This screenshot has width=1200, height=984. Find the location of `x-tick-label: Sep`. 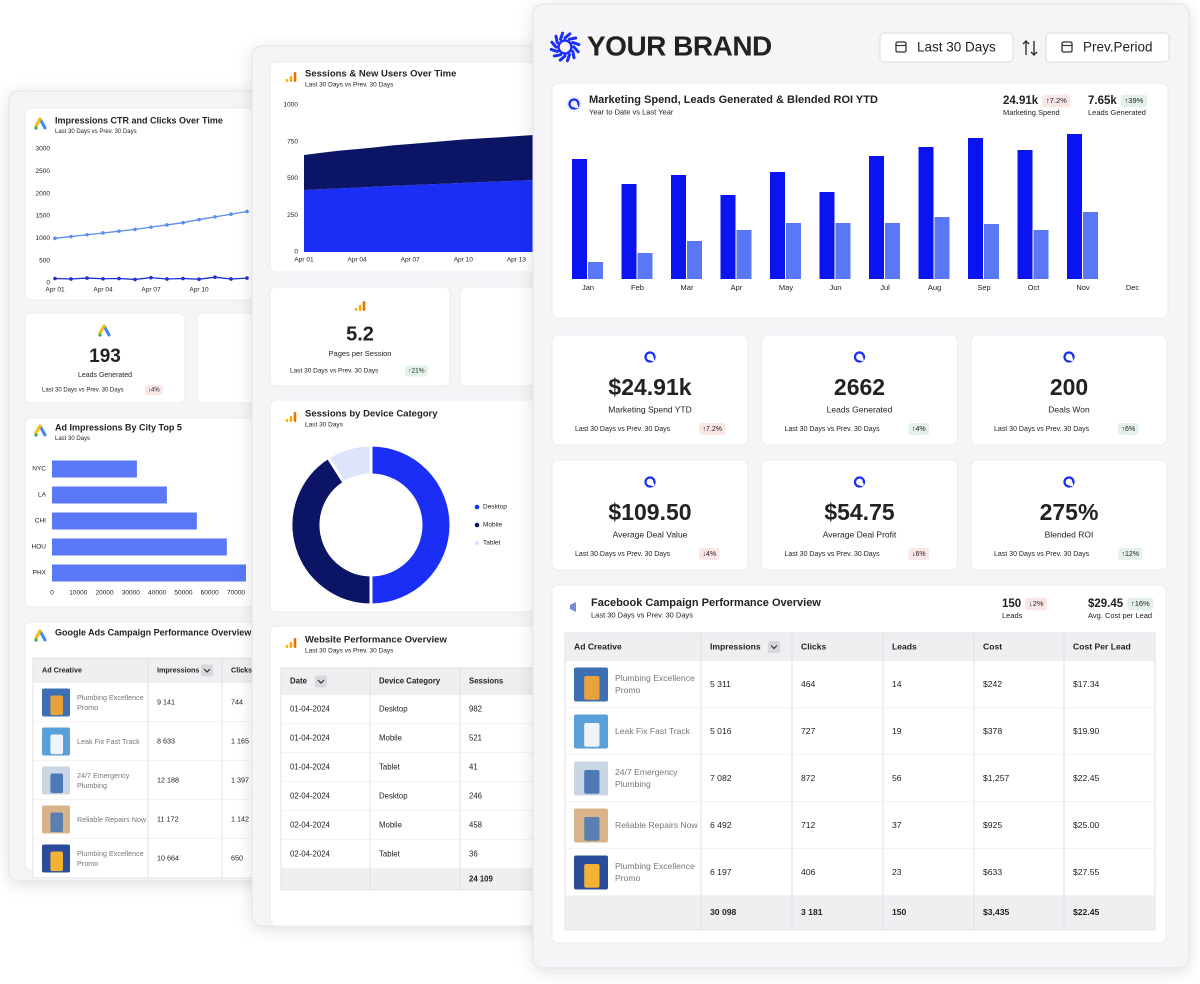

x-tick-label: Sep is located at coordinates (983, 287).